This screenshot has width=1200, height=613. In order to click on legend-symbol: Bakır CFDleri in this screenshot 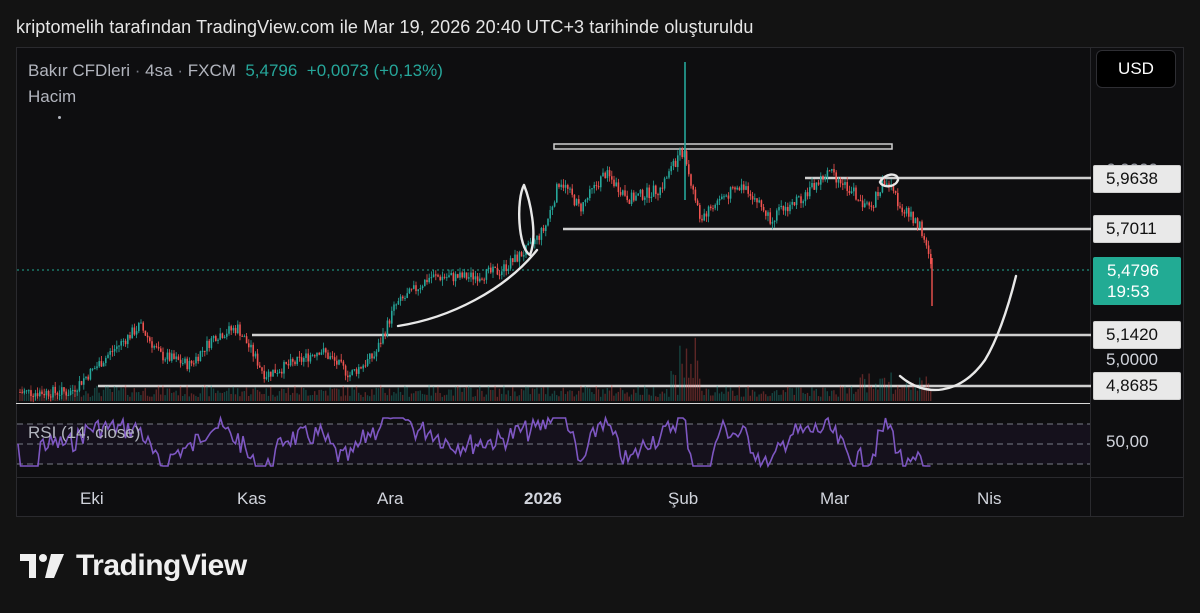, I will do `click(79, 70)`.